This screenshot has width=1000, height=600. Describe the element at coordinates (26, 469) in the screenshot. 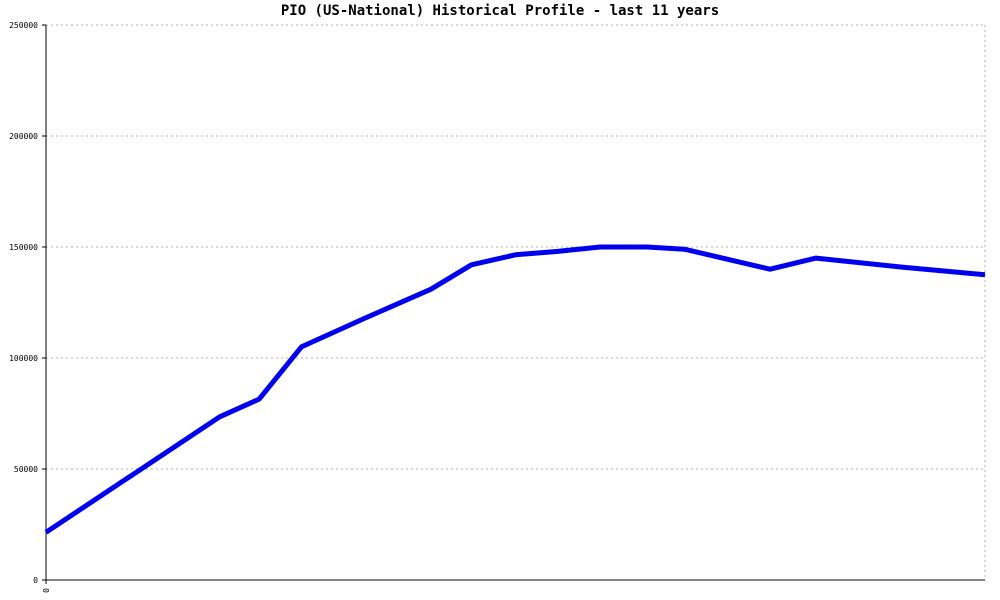

I see `y-tick-label-50000: 50000` at that location.